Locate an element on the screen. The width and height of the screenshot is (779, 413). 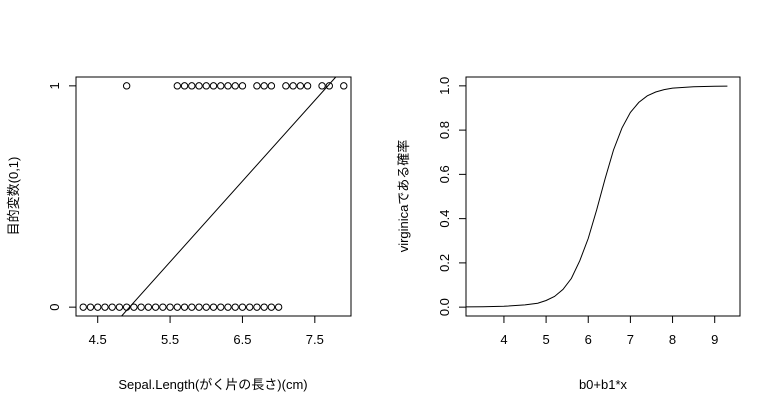
left-x-tick-label: 7.5 is located at coordinates (315, 339).